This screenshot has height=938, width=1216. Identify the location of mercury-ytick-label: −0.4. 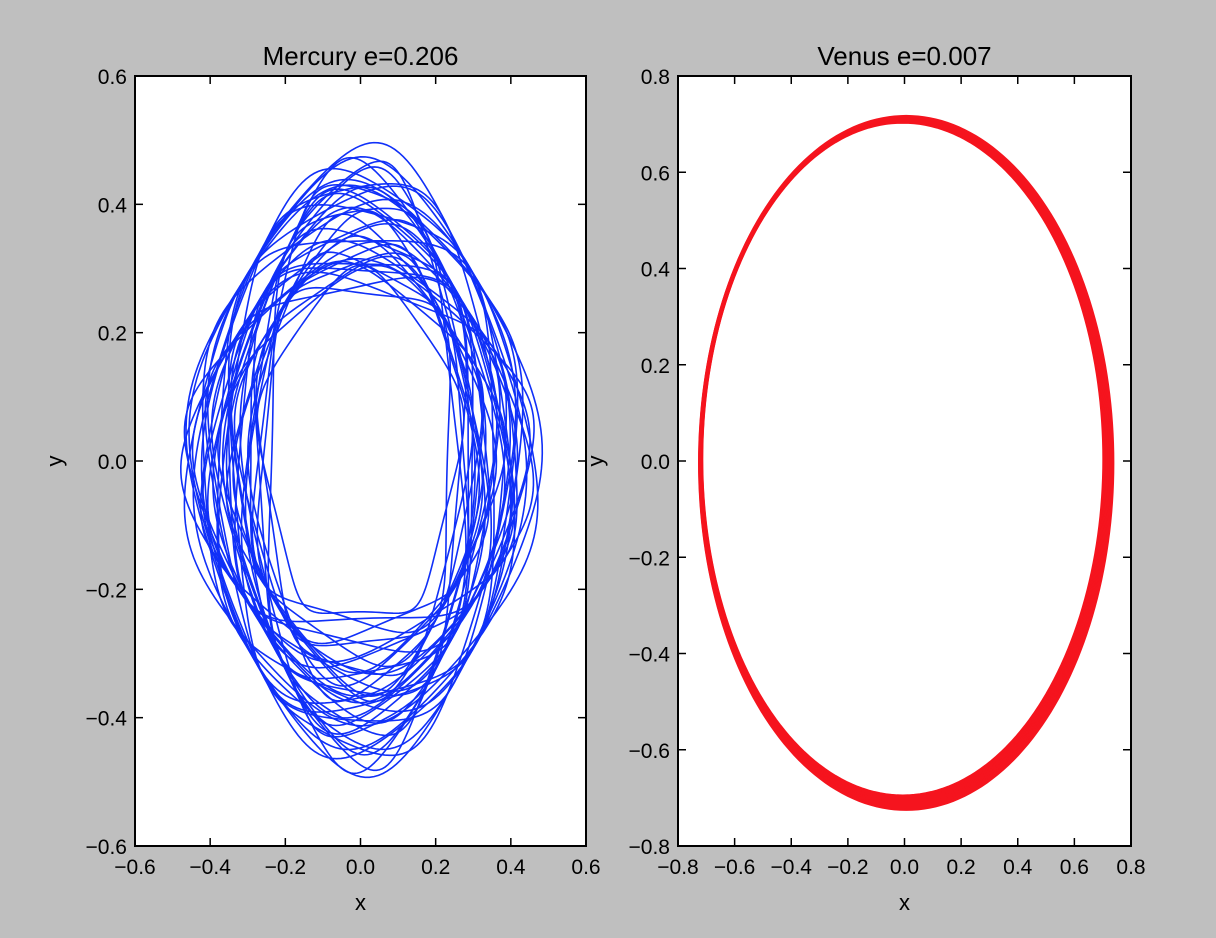
(107, 719).